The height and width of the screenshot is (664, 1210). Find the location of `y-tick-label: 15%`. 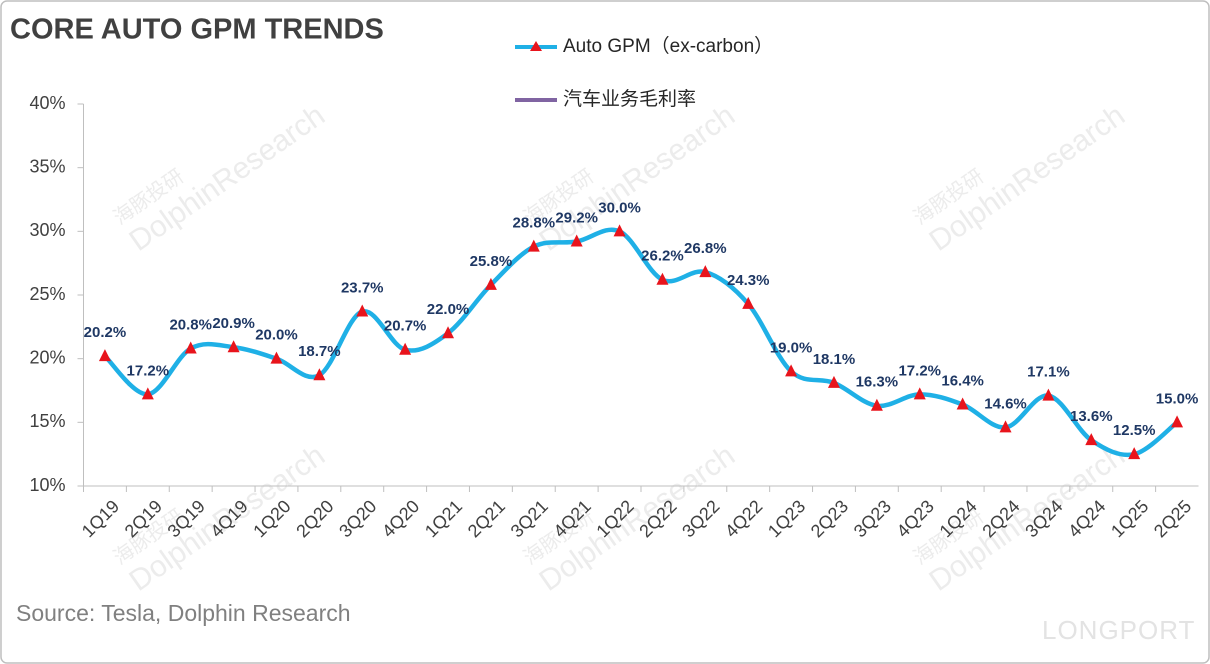

y-tick-label: 15% is located at coordinates (47, 421).